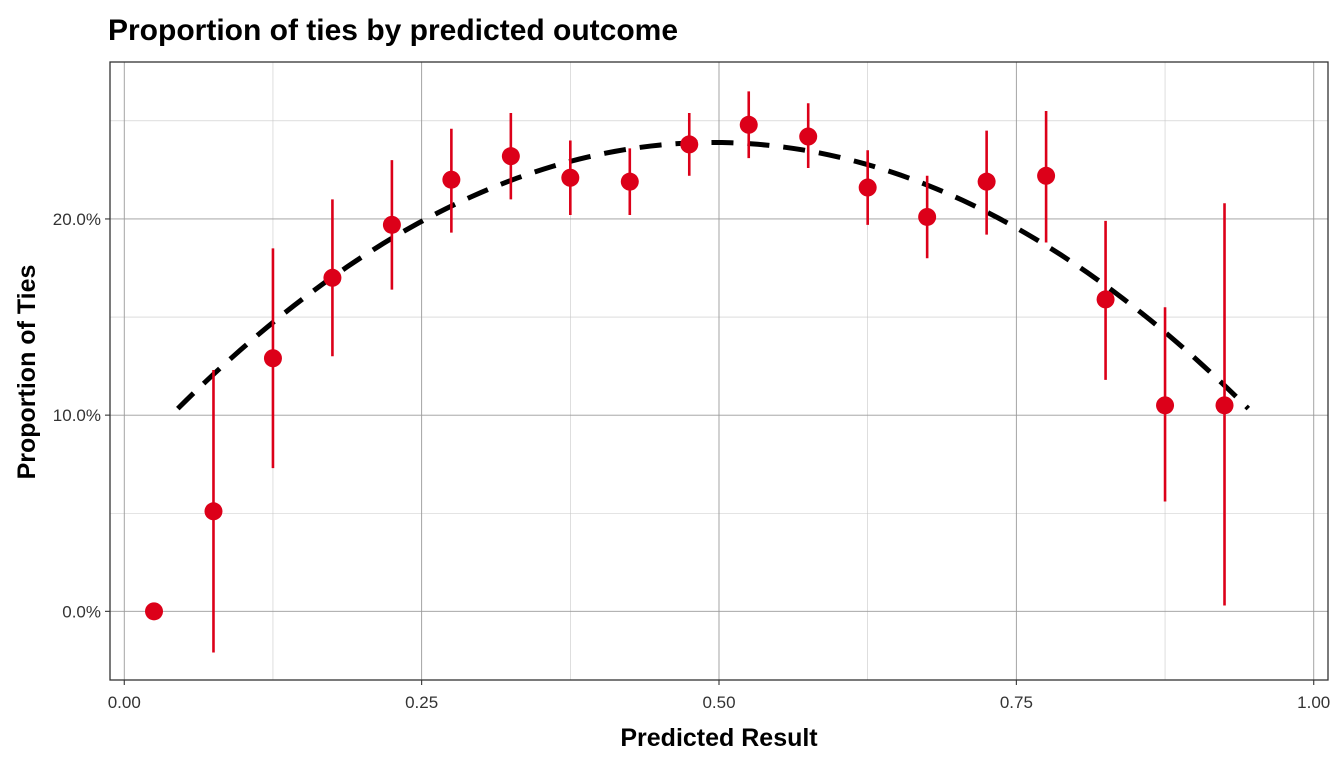  I want to click on x-tick-label: 0.50, so click(718, 702).